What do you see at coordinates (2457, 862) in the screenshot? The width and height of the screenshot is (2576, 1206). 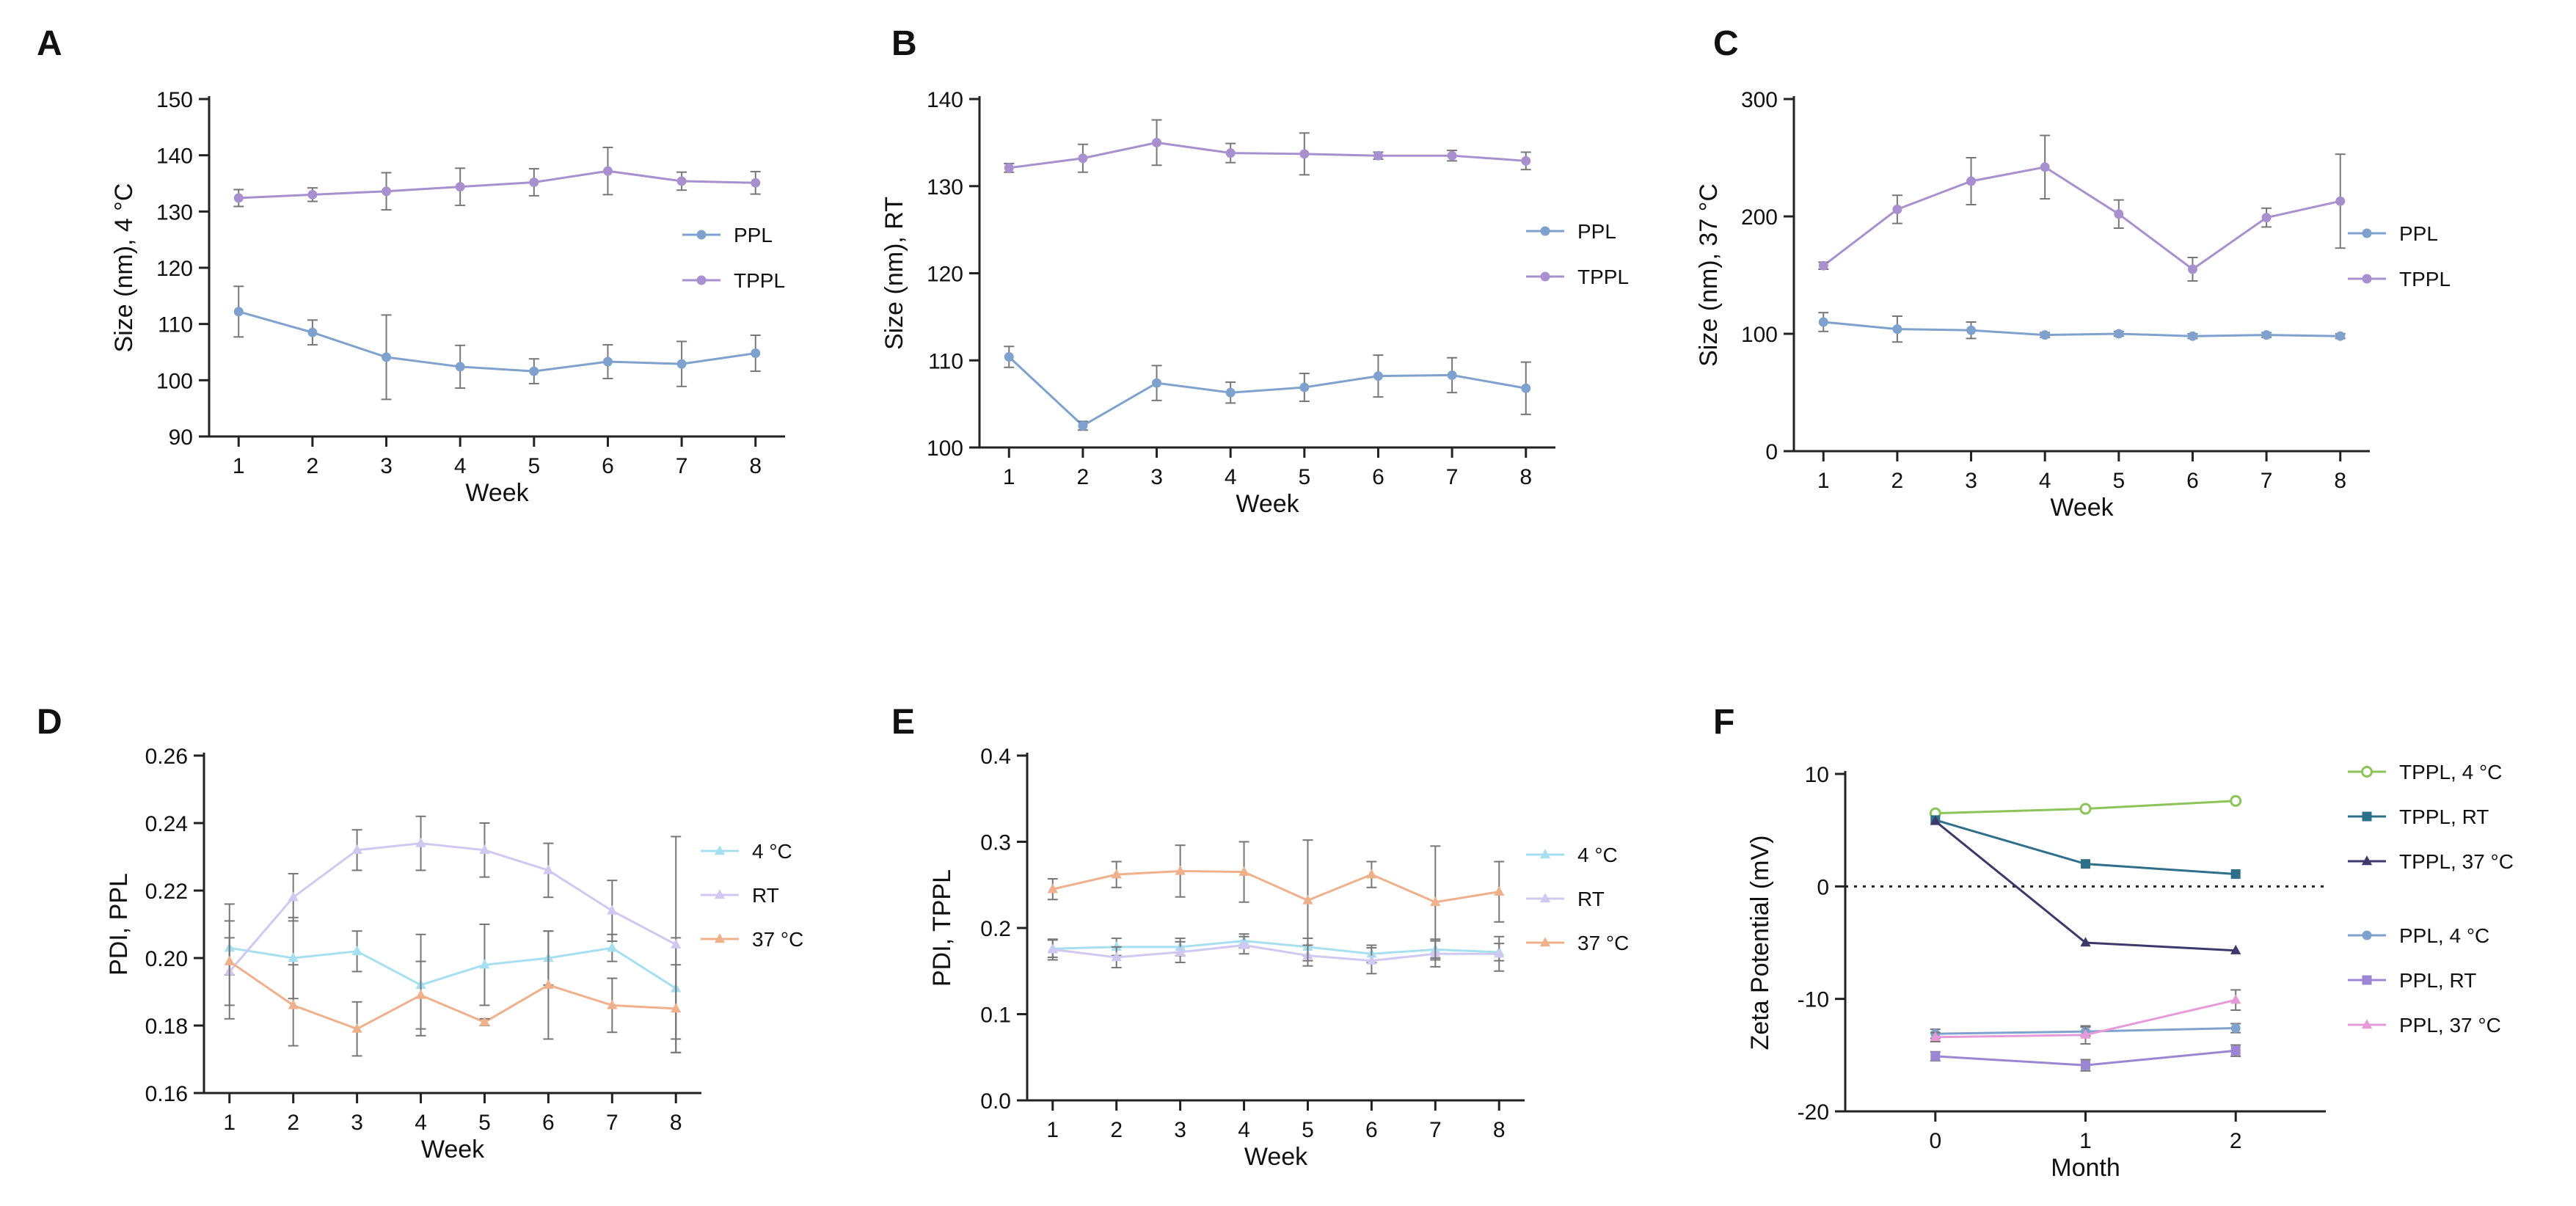 I see `legend-label: TPPL, 37 °C` at bounding box center [2457, 862].